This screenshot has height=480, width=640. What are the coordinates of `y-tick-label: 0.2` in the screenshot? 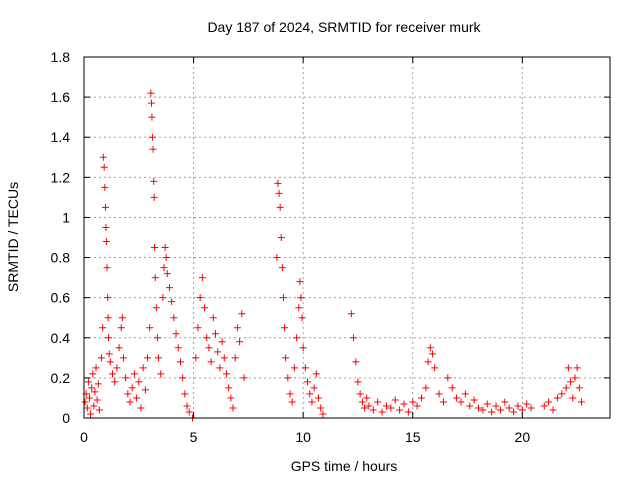 It's located at (61, 378).